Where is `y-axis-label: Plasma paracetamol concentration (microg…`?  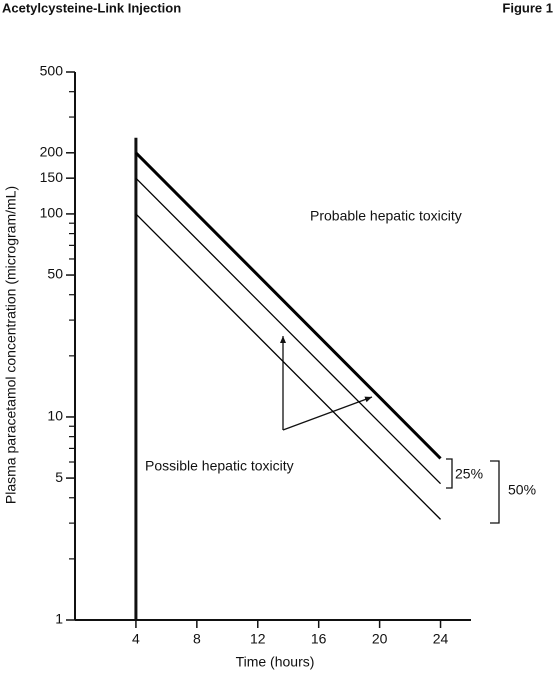 y-axis-label: Plasma paracetamol concentration (microg… is located at coordinates (11, 345).